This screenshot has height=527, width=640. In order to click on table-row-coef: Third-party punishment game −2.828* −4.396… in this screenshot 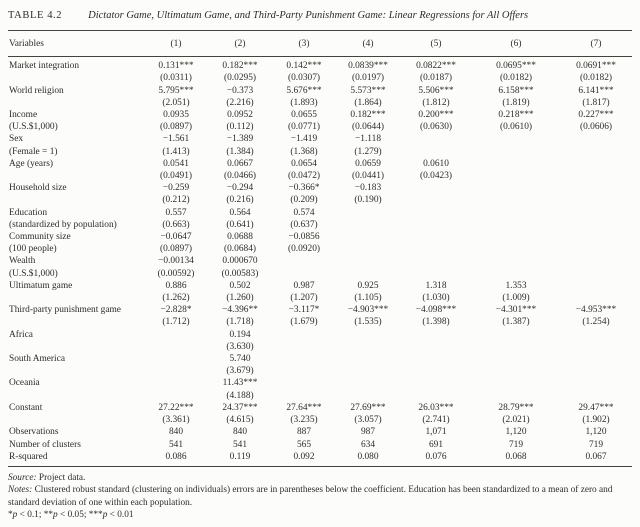, I will do `click(320, 310)`.